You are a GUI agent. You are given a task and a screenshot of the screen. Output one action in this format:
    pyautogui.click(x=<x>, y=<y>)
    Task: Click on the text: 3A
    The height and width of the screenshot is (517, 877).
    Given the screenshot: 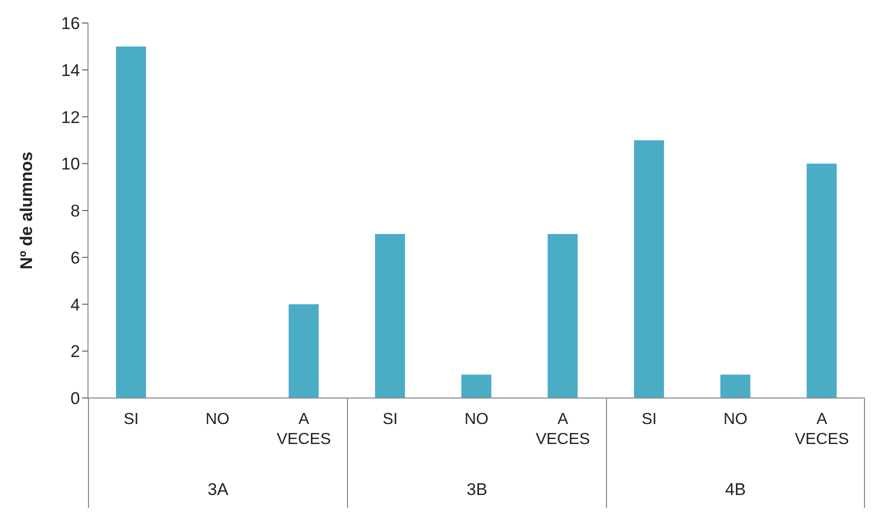 What is the action you would take?
    pyautogui.click(x=218, y=490)
    